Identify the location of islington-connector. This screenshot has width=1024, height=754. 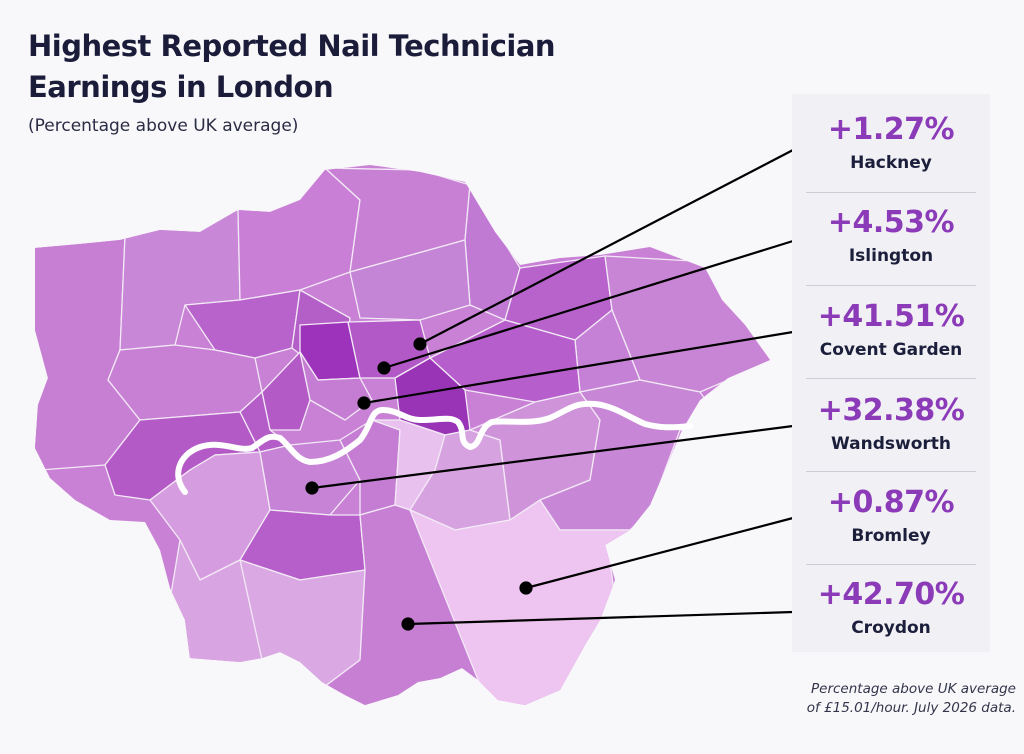
(588, 304).